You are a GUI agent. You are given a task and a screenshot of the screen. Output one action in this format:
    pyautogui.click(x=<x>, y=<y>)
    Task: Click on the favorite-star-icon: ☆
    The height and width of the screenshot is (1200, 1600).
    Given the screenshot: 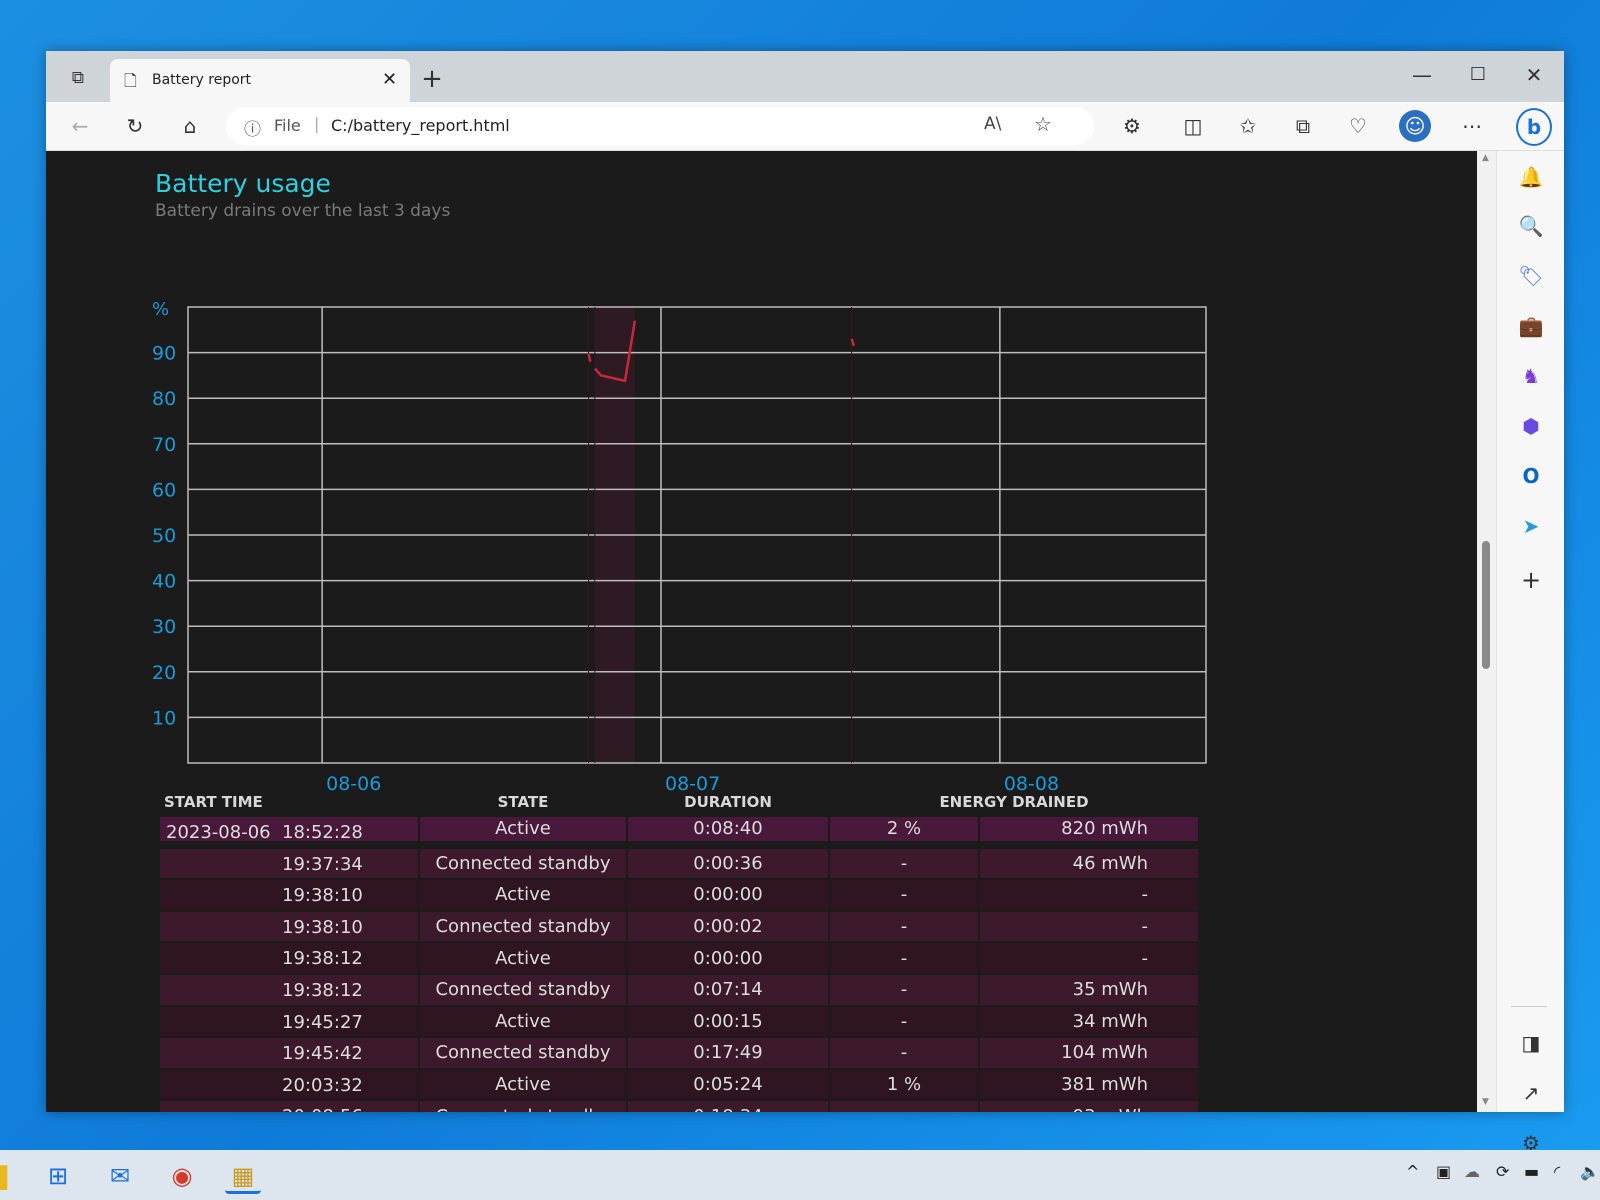 What is the action you would take?
    pyautogui.click(x=1043, y=124)
    